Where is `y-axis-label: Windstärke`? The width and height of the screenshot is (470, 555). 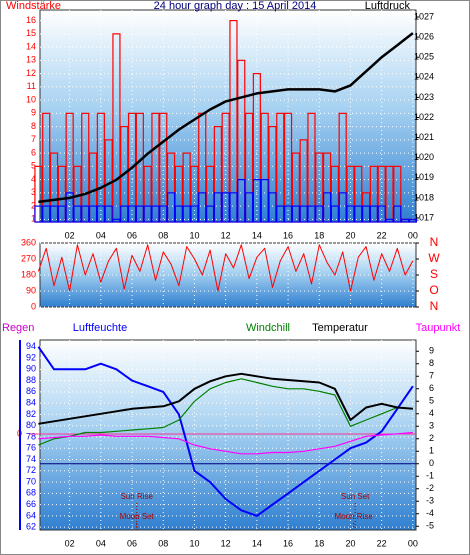 y-axis-label: Windstärke is located at coordinates (33, 6).